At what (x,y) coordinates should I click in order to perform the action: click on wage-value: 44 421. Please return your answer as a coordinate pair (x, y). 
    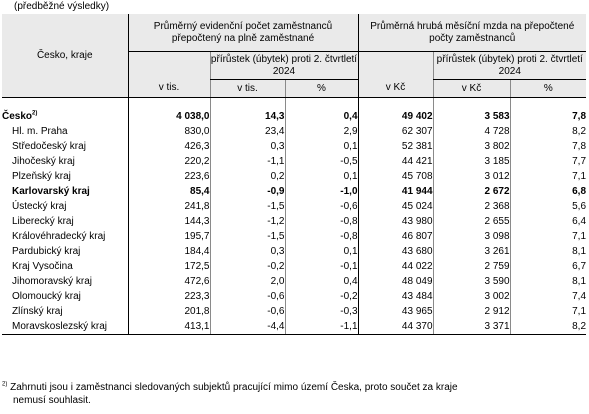
    Looking at the image, I should click on (395, 161).